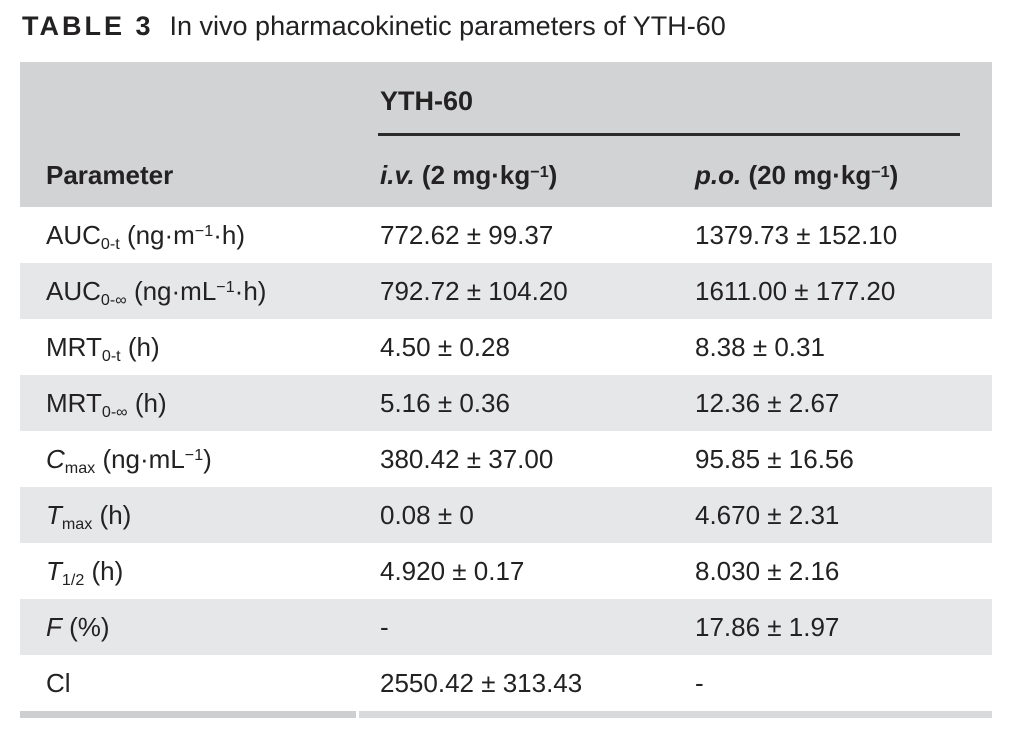 The height and width of the screenshot is (732, 1019). I want to click on iv-value-cell: 2550.42 ± 313.43, so click(481, 682).